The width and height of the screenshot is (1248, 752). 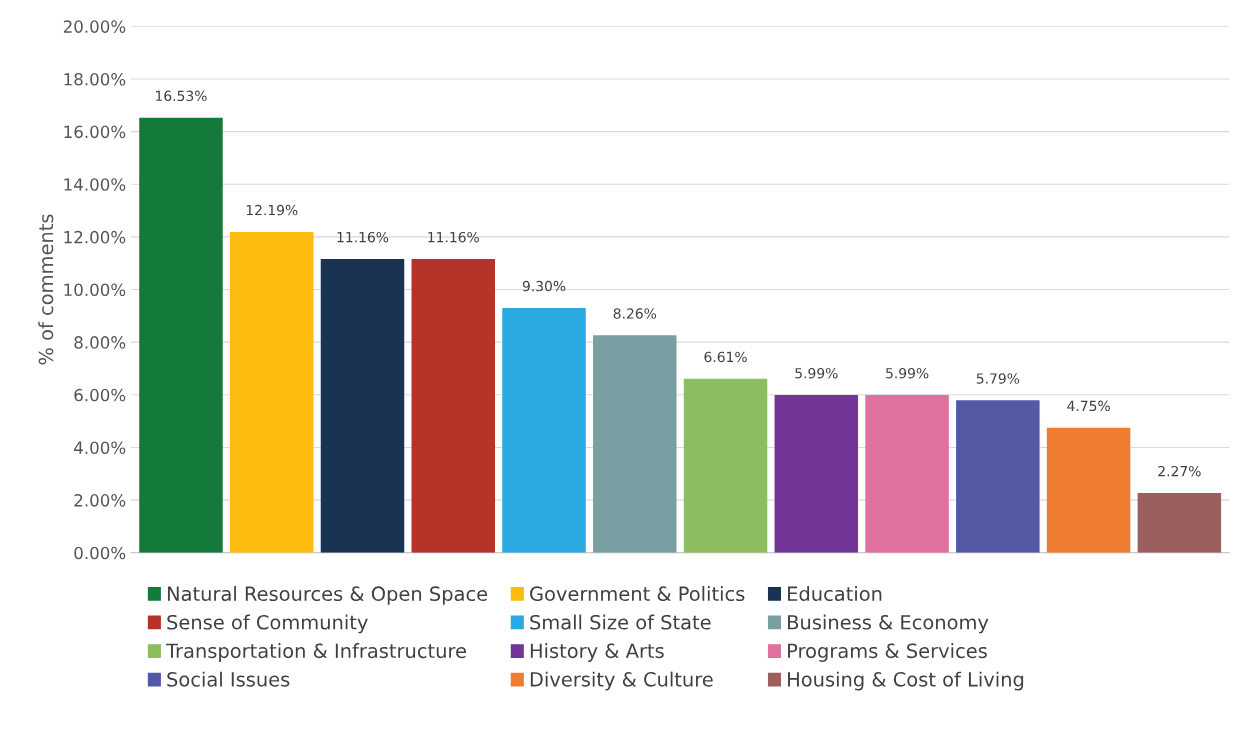 I want to click on y-tick-label: 4.00%, so click(x=100, y=448).